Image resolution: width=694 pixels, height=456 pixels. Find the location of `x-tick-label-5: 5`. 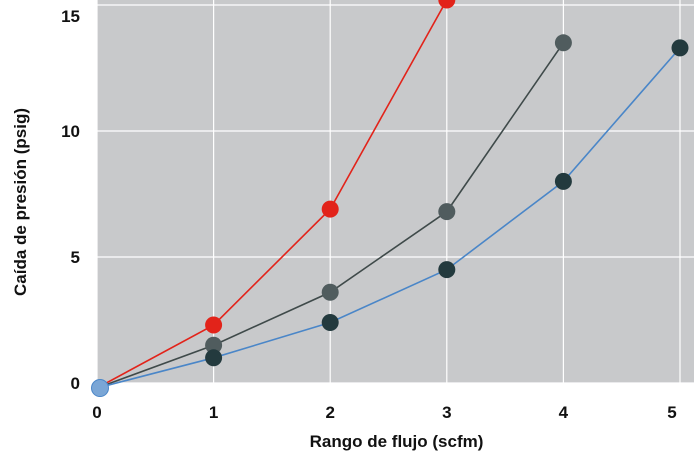

x-tick-label-5: 5 is located at coordinates (671, 412).